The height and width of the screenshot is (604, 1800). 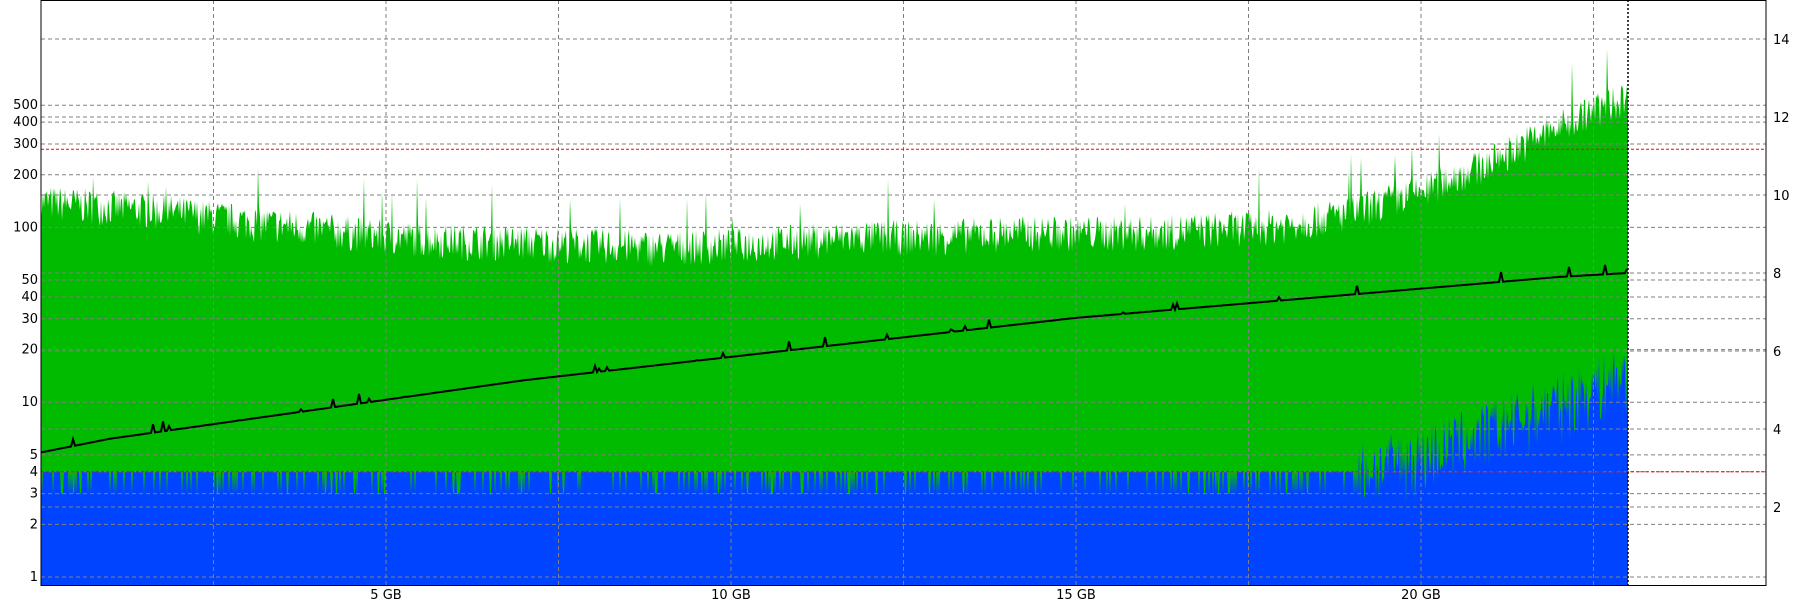 What do you see at coordinates (29, 280) in the screenshot?
I see `y-left-tick-label: 50` at bounding box center [29, 280].